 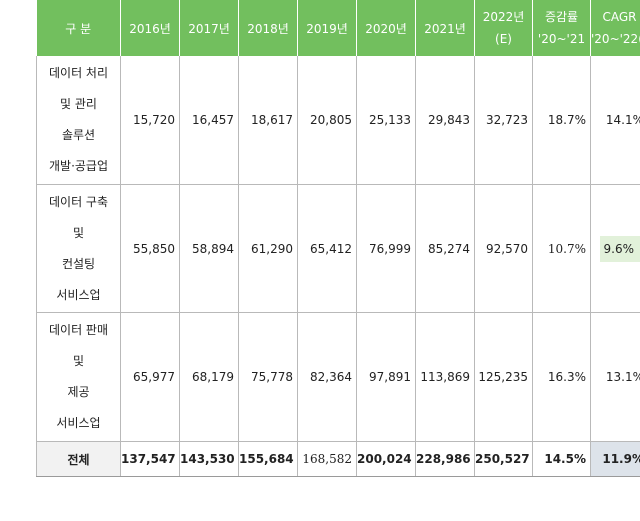 What do you see at coordinates (268, 248) in the screenshot?
I see `value-cell: 61,290` at bounding box center [268, 248].